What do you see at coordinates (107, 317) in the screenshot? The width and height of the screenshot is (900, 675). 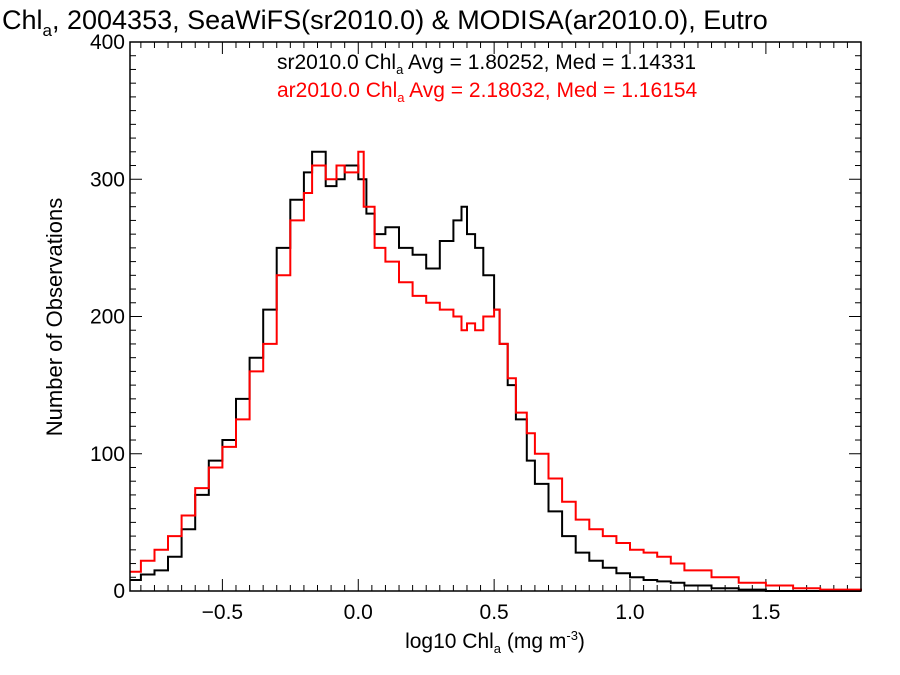 I see `y-tick-label: 200` at bounding box center [107, 317].